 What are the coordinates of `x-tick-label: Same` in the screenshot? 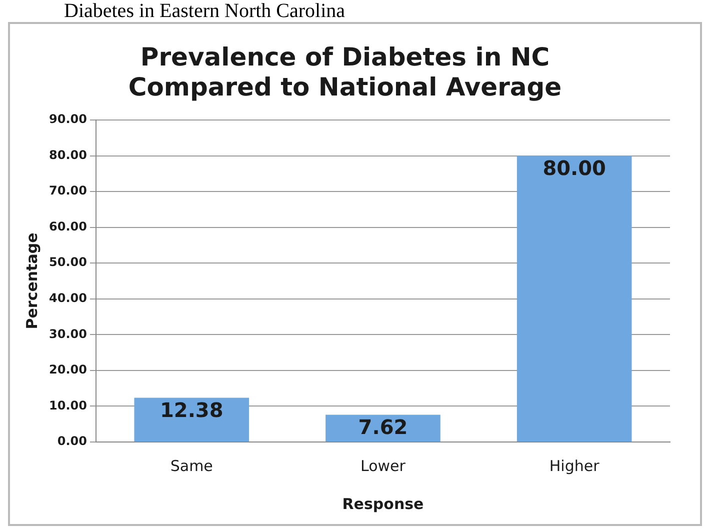 It's located at (191, 465).